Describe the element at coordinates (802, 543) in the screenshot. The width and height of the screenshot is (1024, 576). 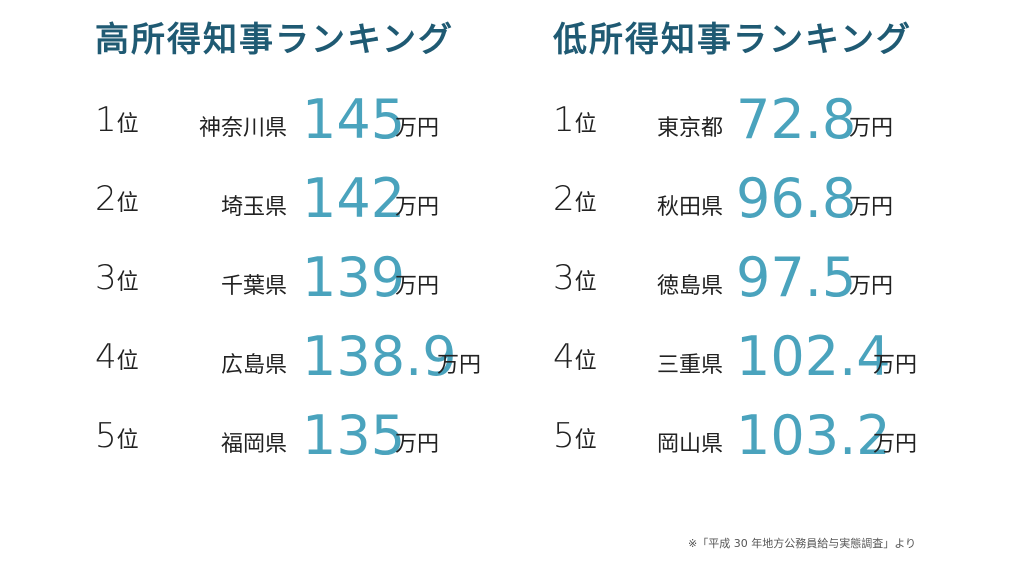
I see `source-footnote: ※「平成 30 年地方公務員給与実態調査」より` at that location.